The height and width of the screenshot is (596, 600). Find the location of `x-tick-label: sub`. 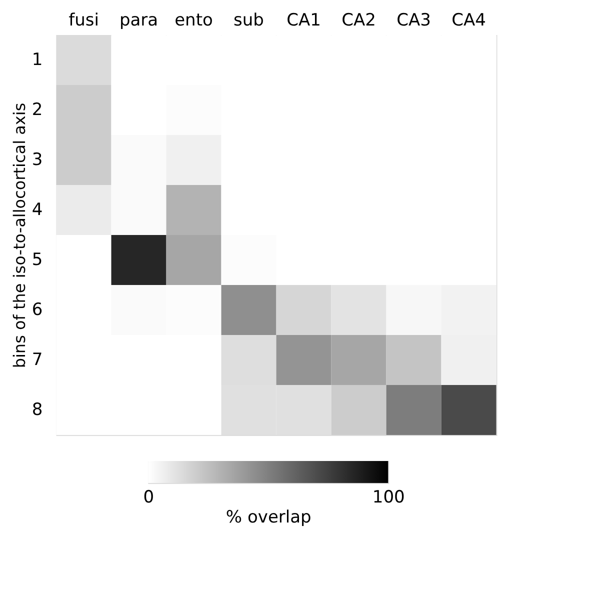

x-tick-label: sub is located at coordinates (249, 20).